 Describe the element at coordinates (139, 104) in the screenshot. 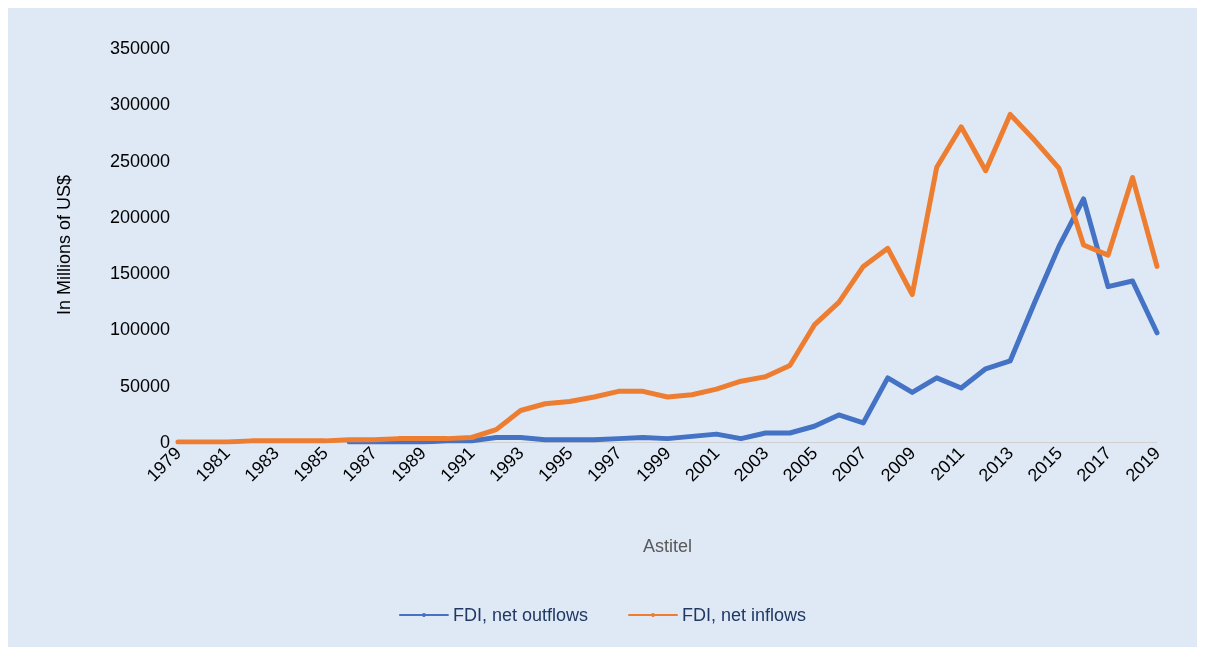

I see `y-tick-label: 300000` at that location.